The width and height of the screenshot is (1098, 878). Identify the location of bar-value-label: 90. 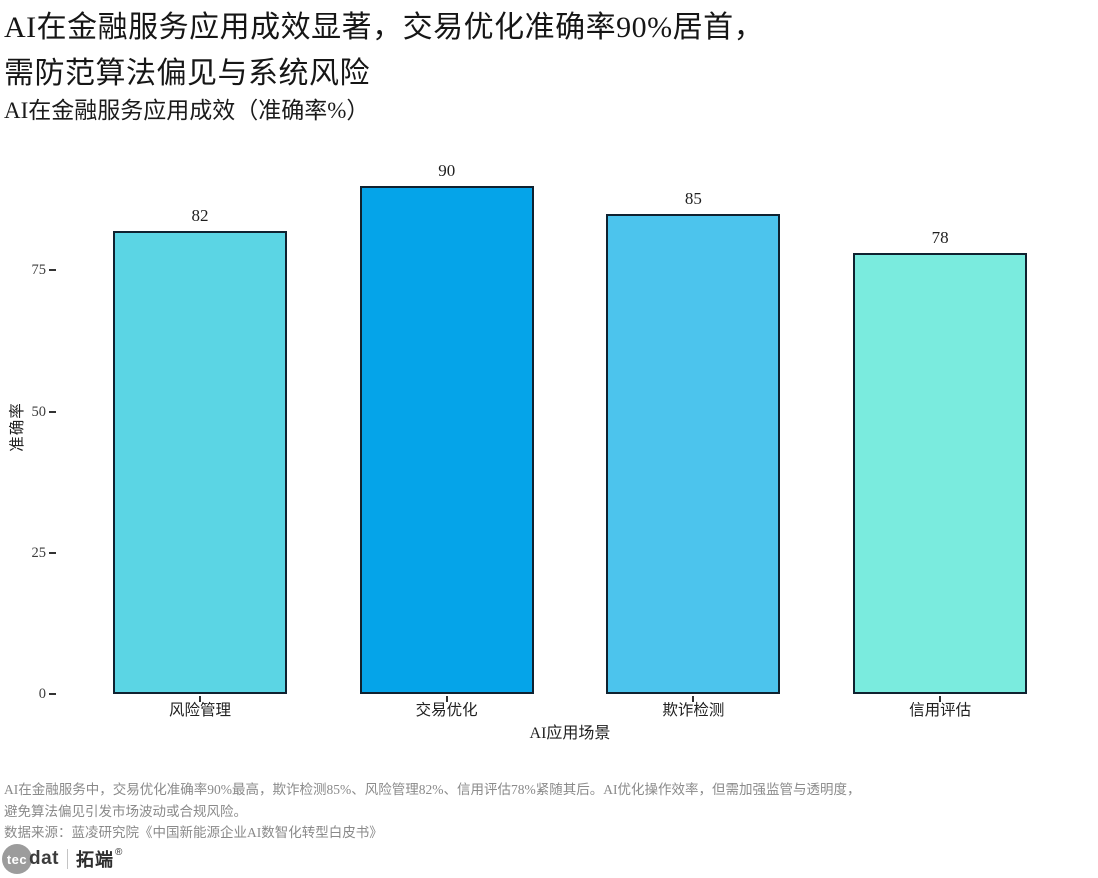
(447, 170).